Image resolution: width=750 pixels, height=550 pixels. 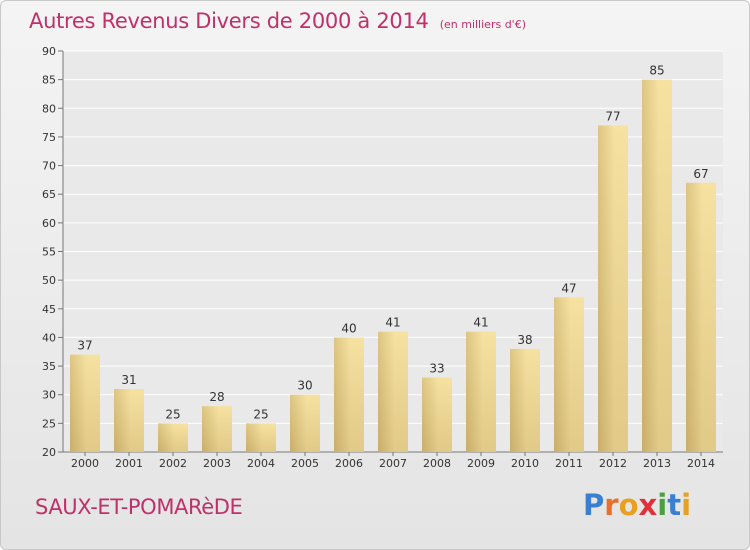 I want to click on y-tick-label: 85, so click(x=49, y=80).